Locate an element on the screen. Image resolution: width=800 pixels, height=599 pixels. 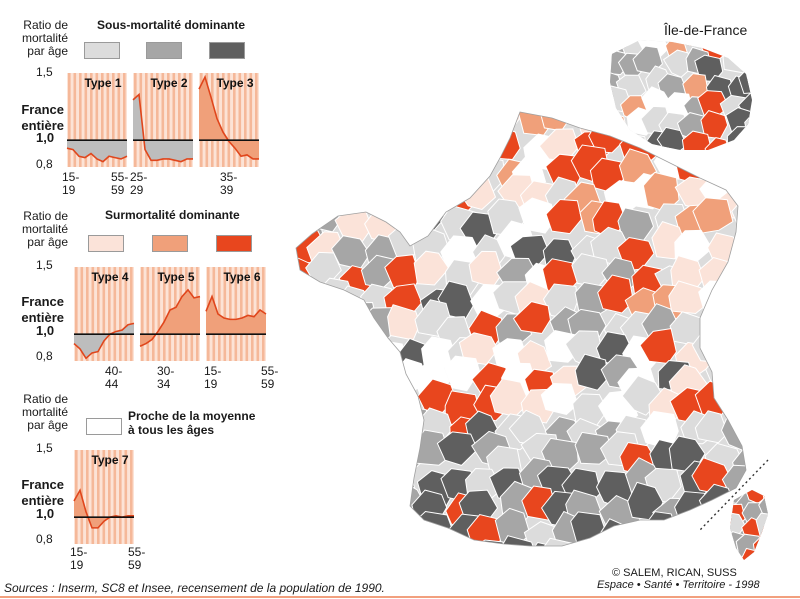
y-tick-1-5: 1,5 is located at coordinates (44, 72).